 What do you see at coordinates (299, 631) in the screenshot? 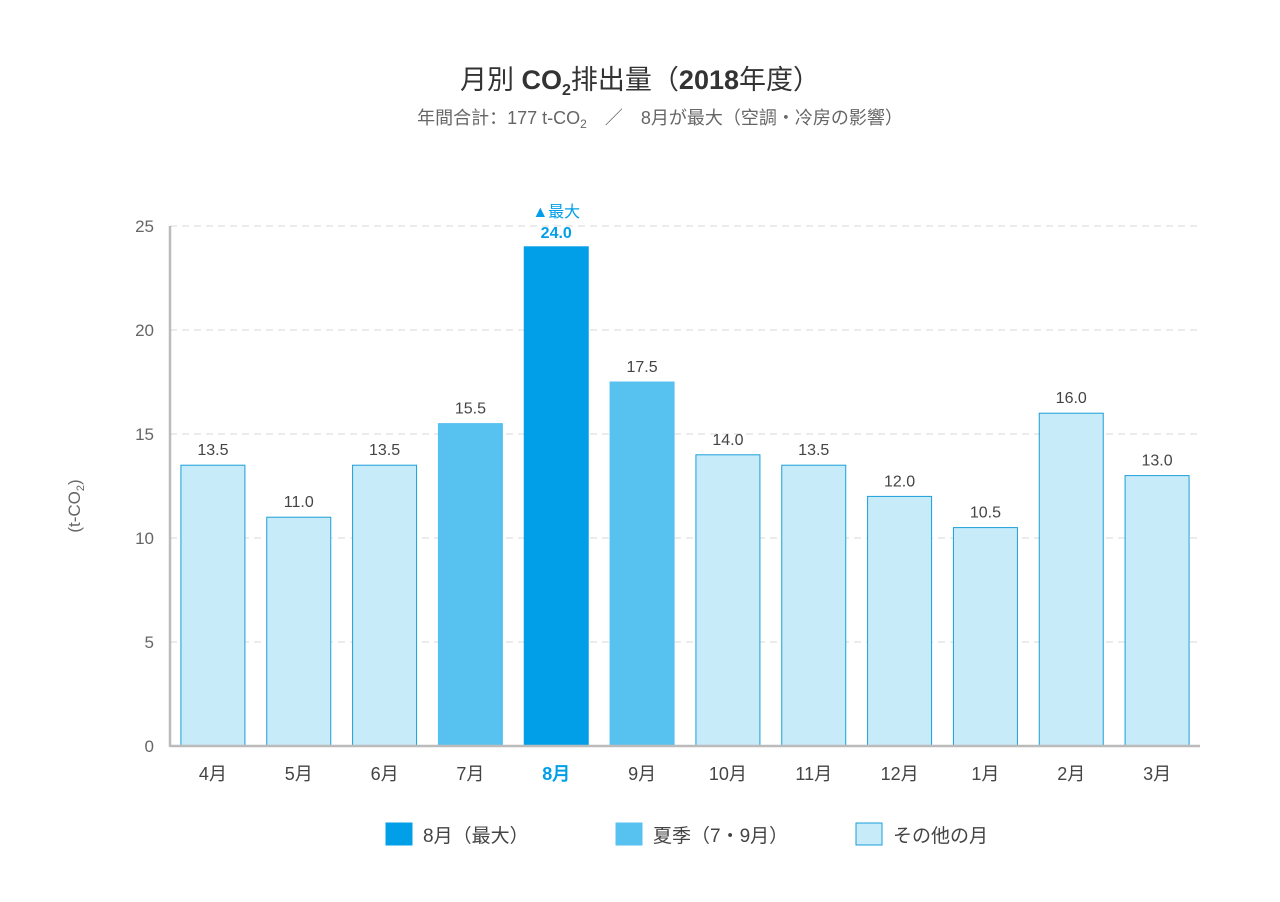
I see `bar-5月` at bounding box center [299, 631].